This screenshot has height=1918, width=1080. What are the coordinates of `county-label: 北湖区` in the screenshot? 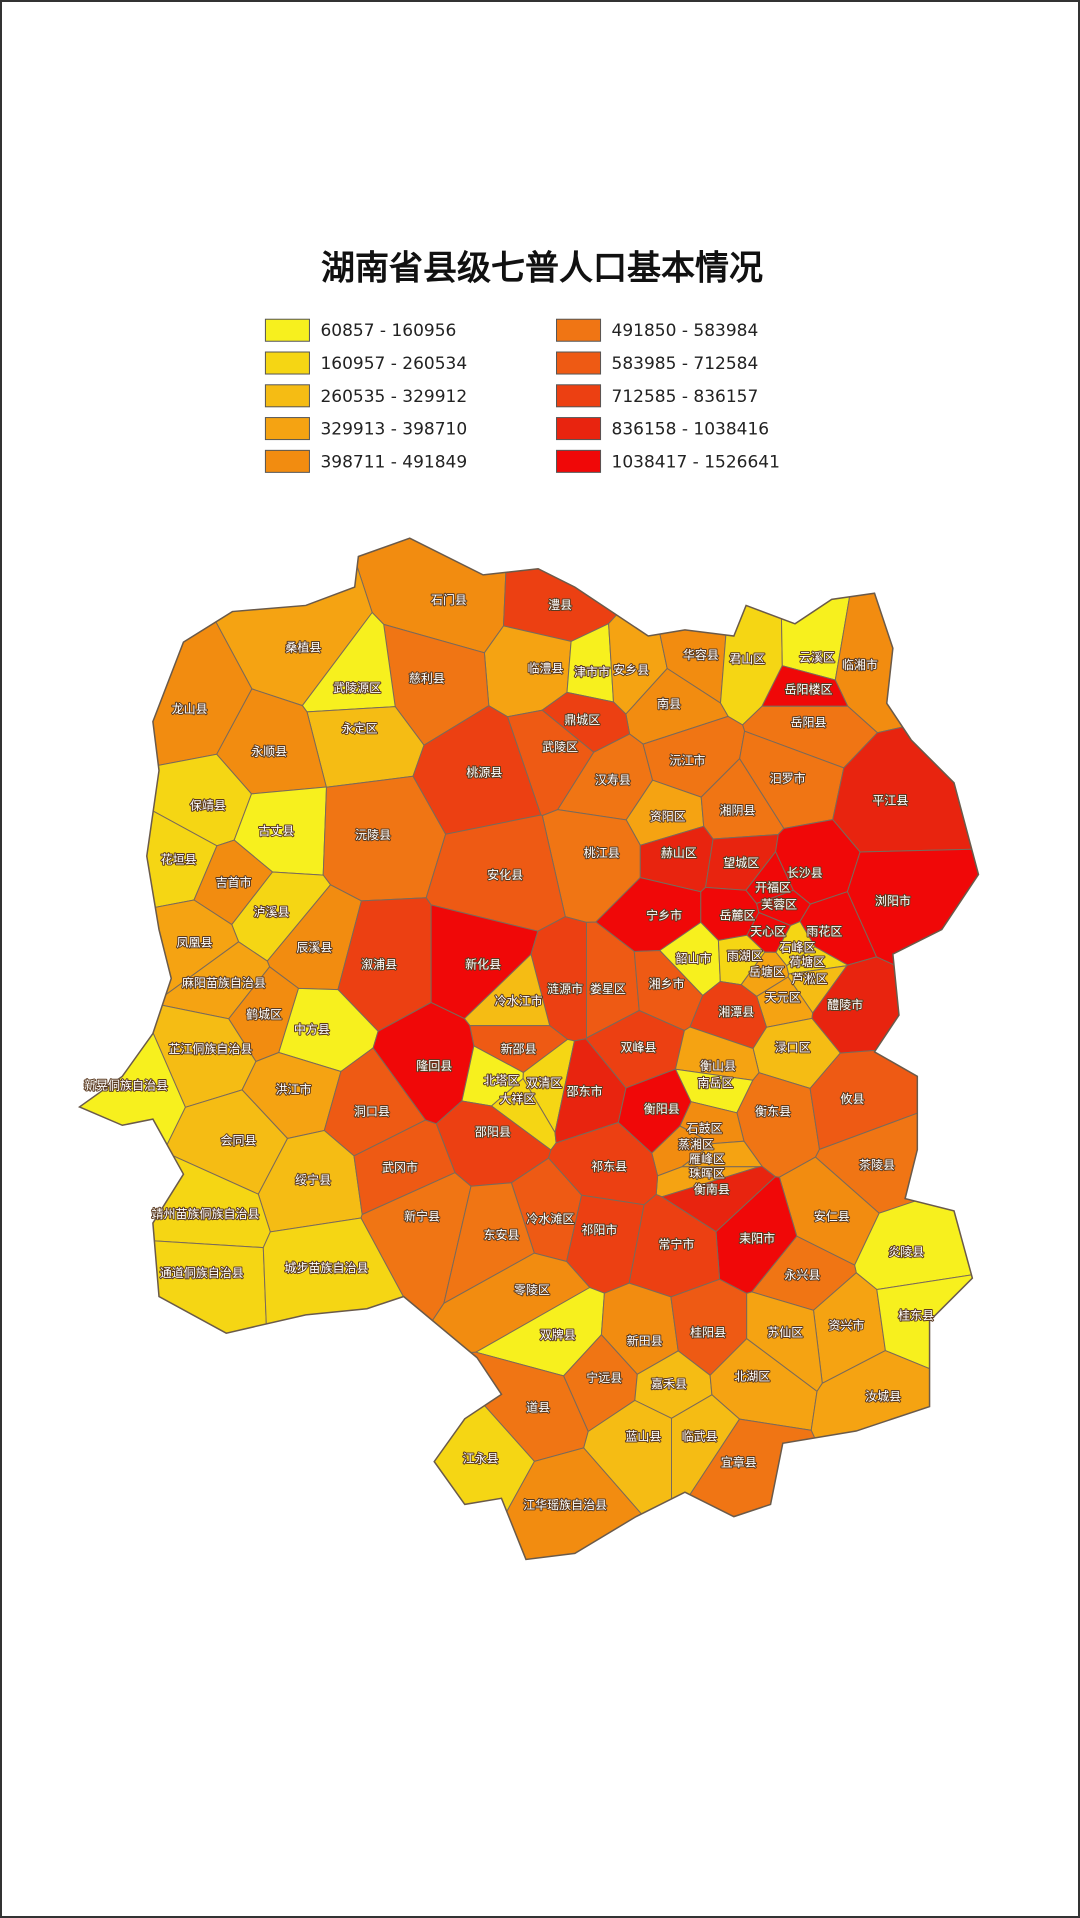 It's located at (752, 1376).